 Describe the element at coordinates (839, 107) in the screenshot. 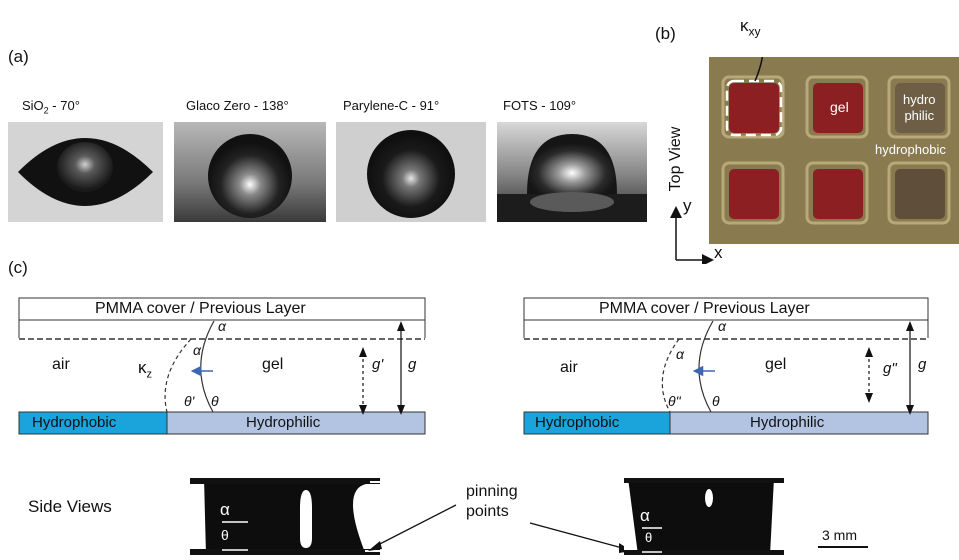

I see `gel-pad-label: gel` at that location.